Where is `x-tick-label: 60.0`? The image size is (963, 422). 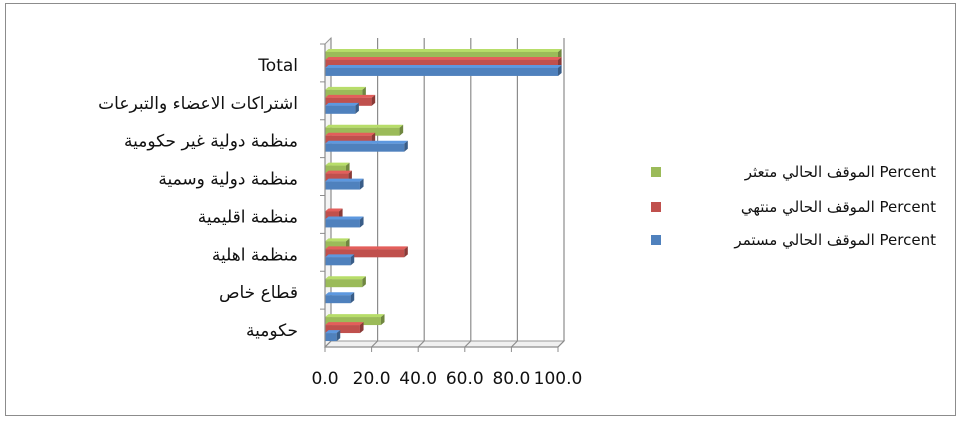
x-tick-label: 60.0 is located at coordinates (465, 379).